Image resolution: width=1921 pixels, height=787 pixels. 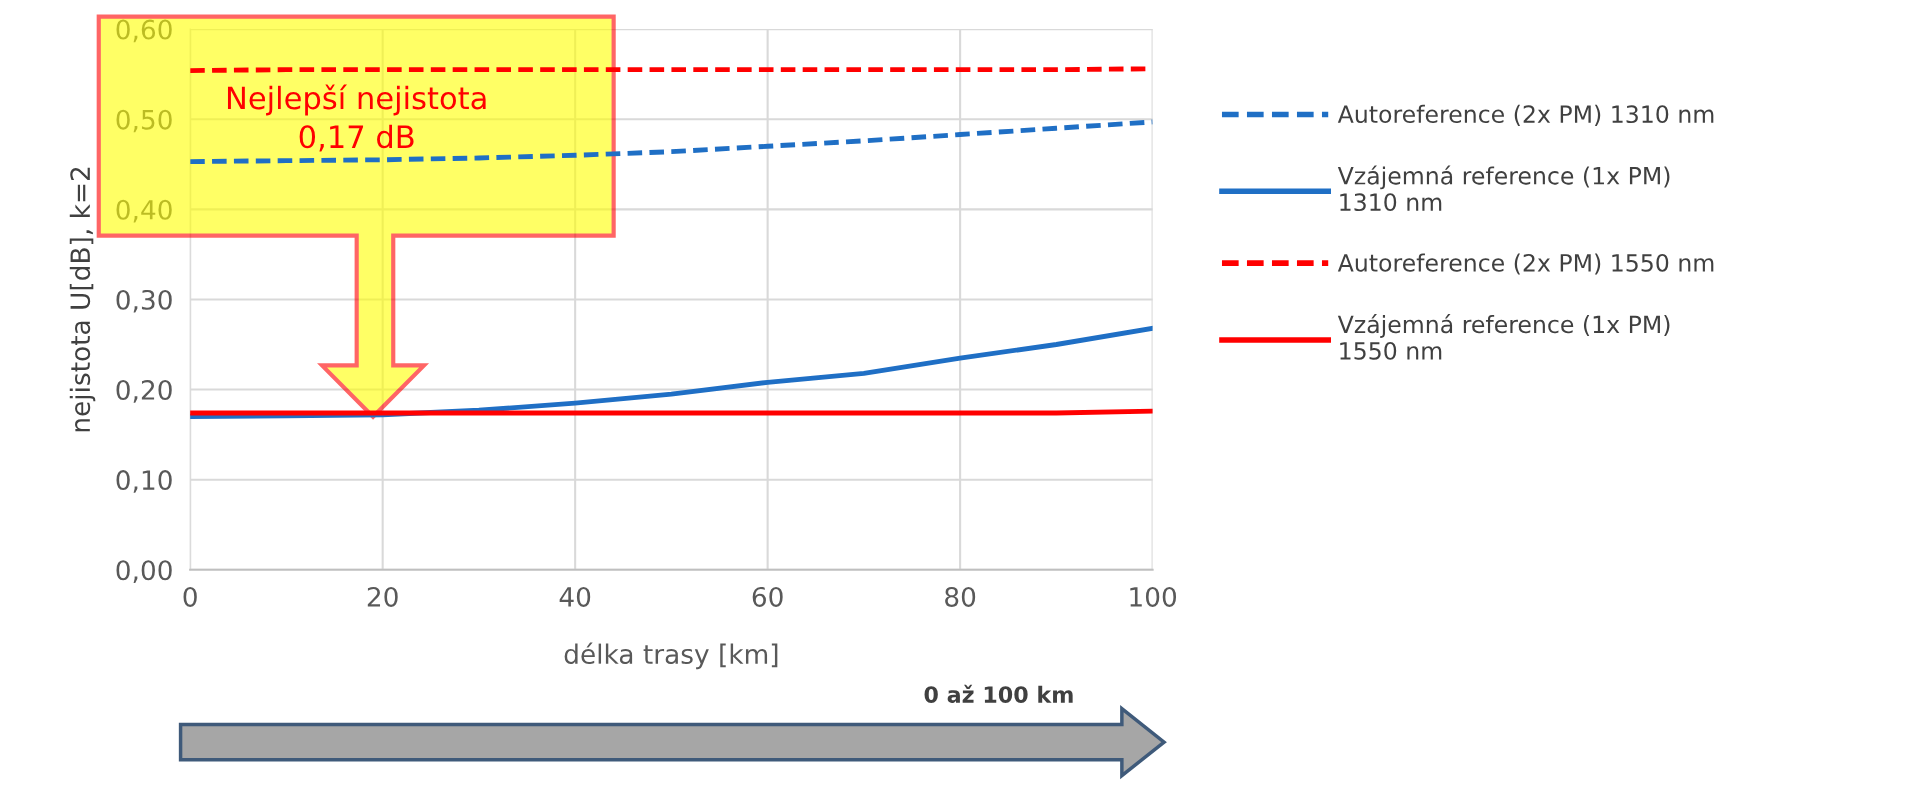 I want to click on text: 0 až 100 km, so click(x=998, y=693).